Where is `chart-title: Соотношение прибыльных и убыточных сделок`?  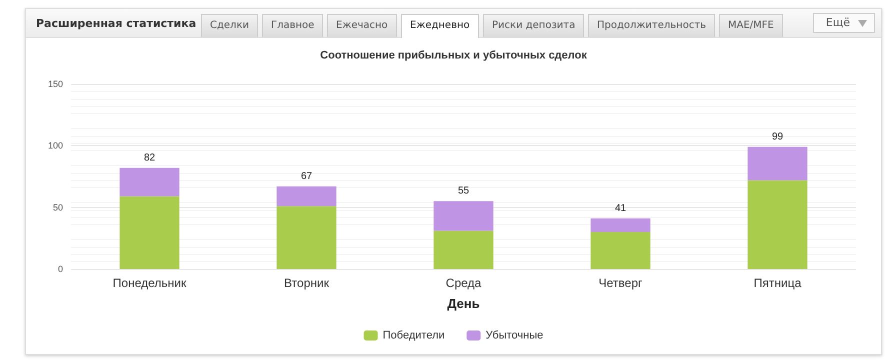
chart-title: Соотношение прибыльных и убыточных сделок is located at coordinates (454, 56).